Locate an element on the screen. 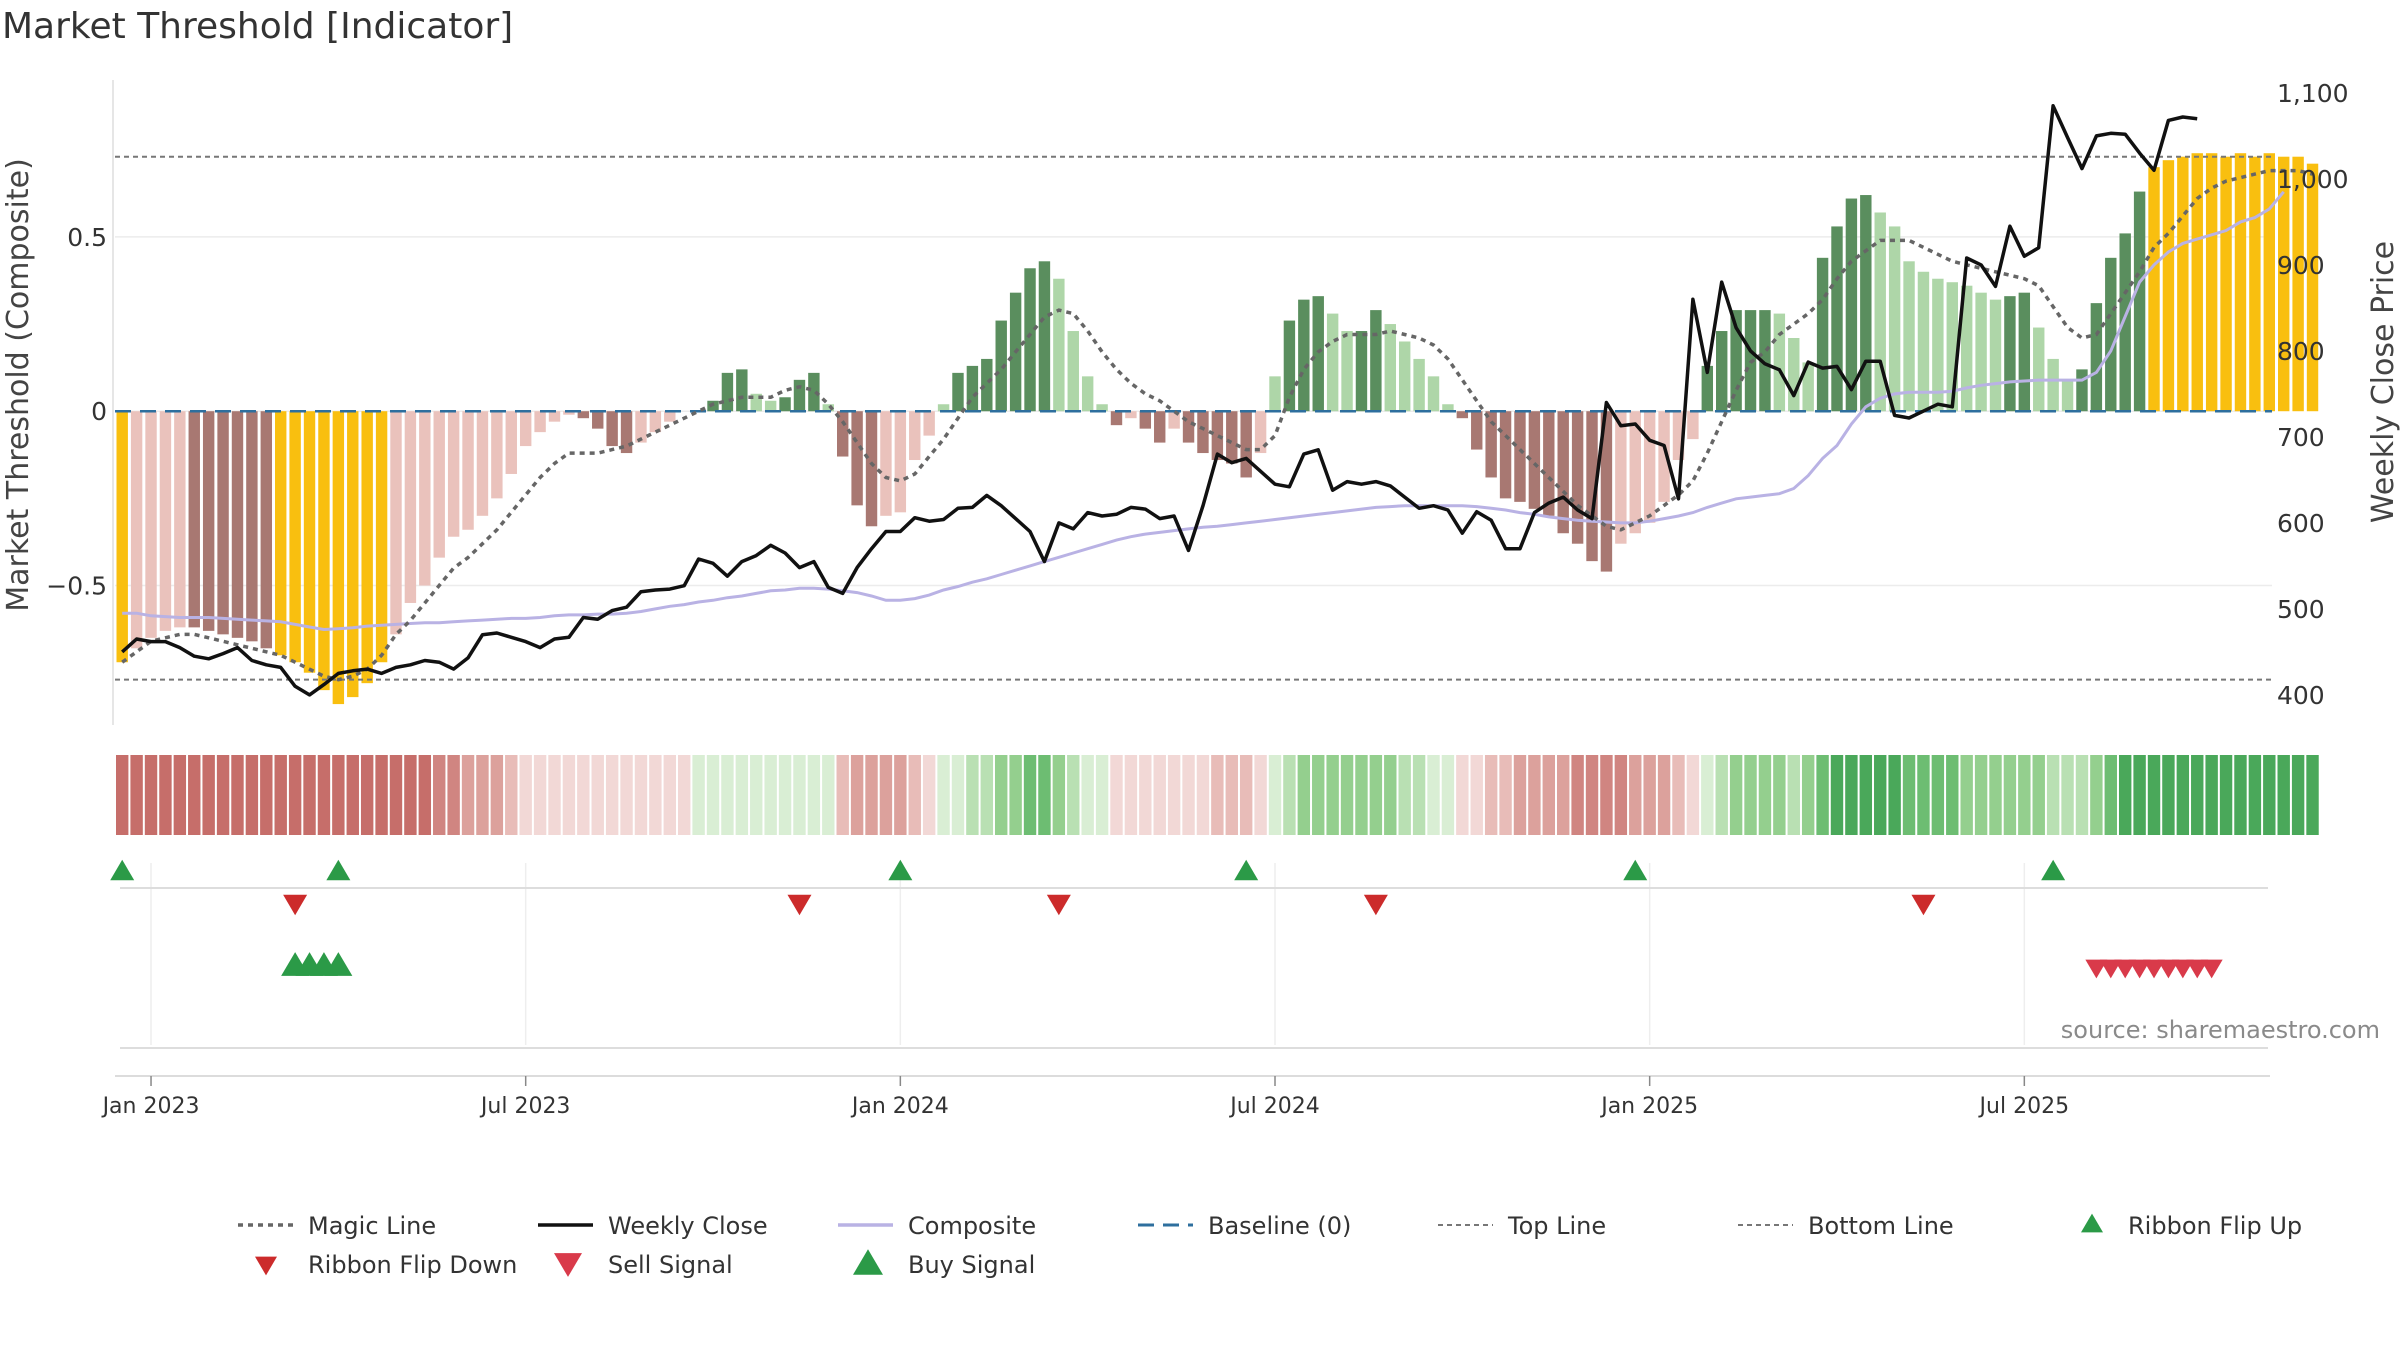 This screenshot has height=1350, width=2400. legend-swatch-flip-down is located at coordinates (266, 1266).